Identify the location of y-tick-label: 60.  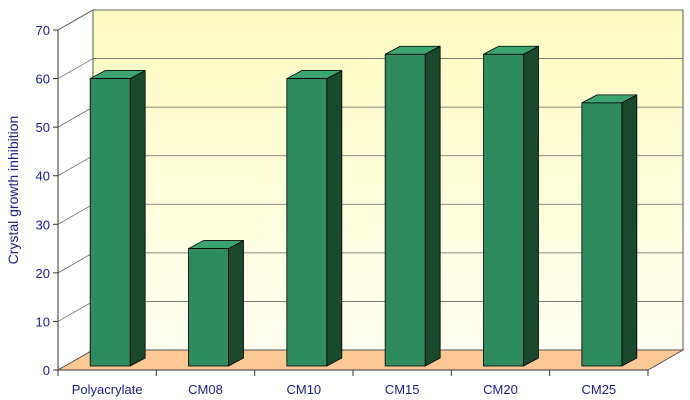
(43, 79).